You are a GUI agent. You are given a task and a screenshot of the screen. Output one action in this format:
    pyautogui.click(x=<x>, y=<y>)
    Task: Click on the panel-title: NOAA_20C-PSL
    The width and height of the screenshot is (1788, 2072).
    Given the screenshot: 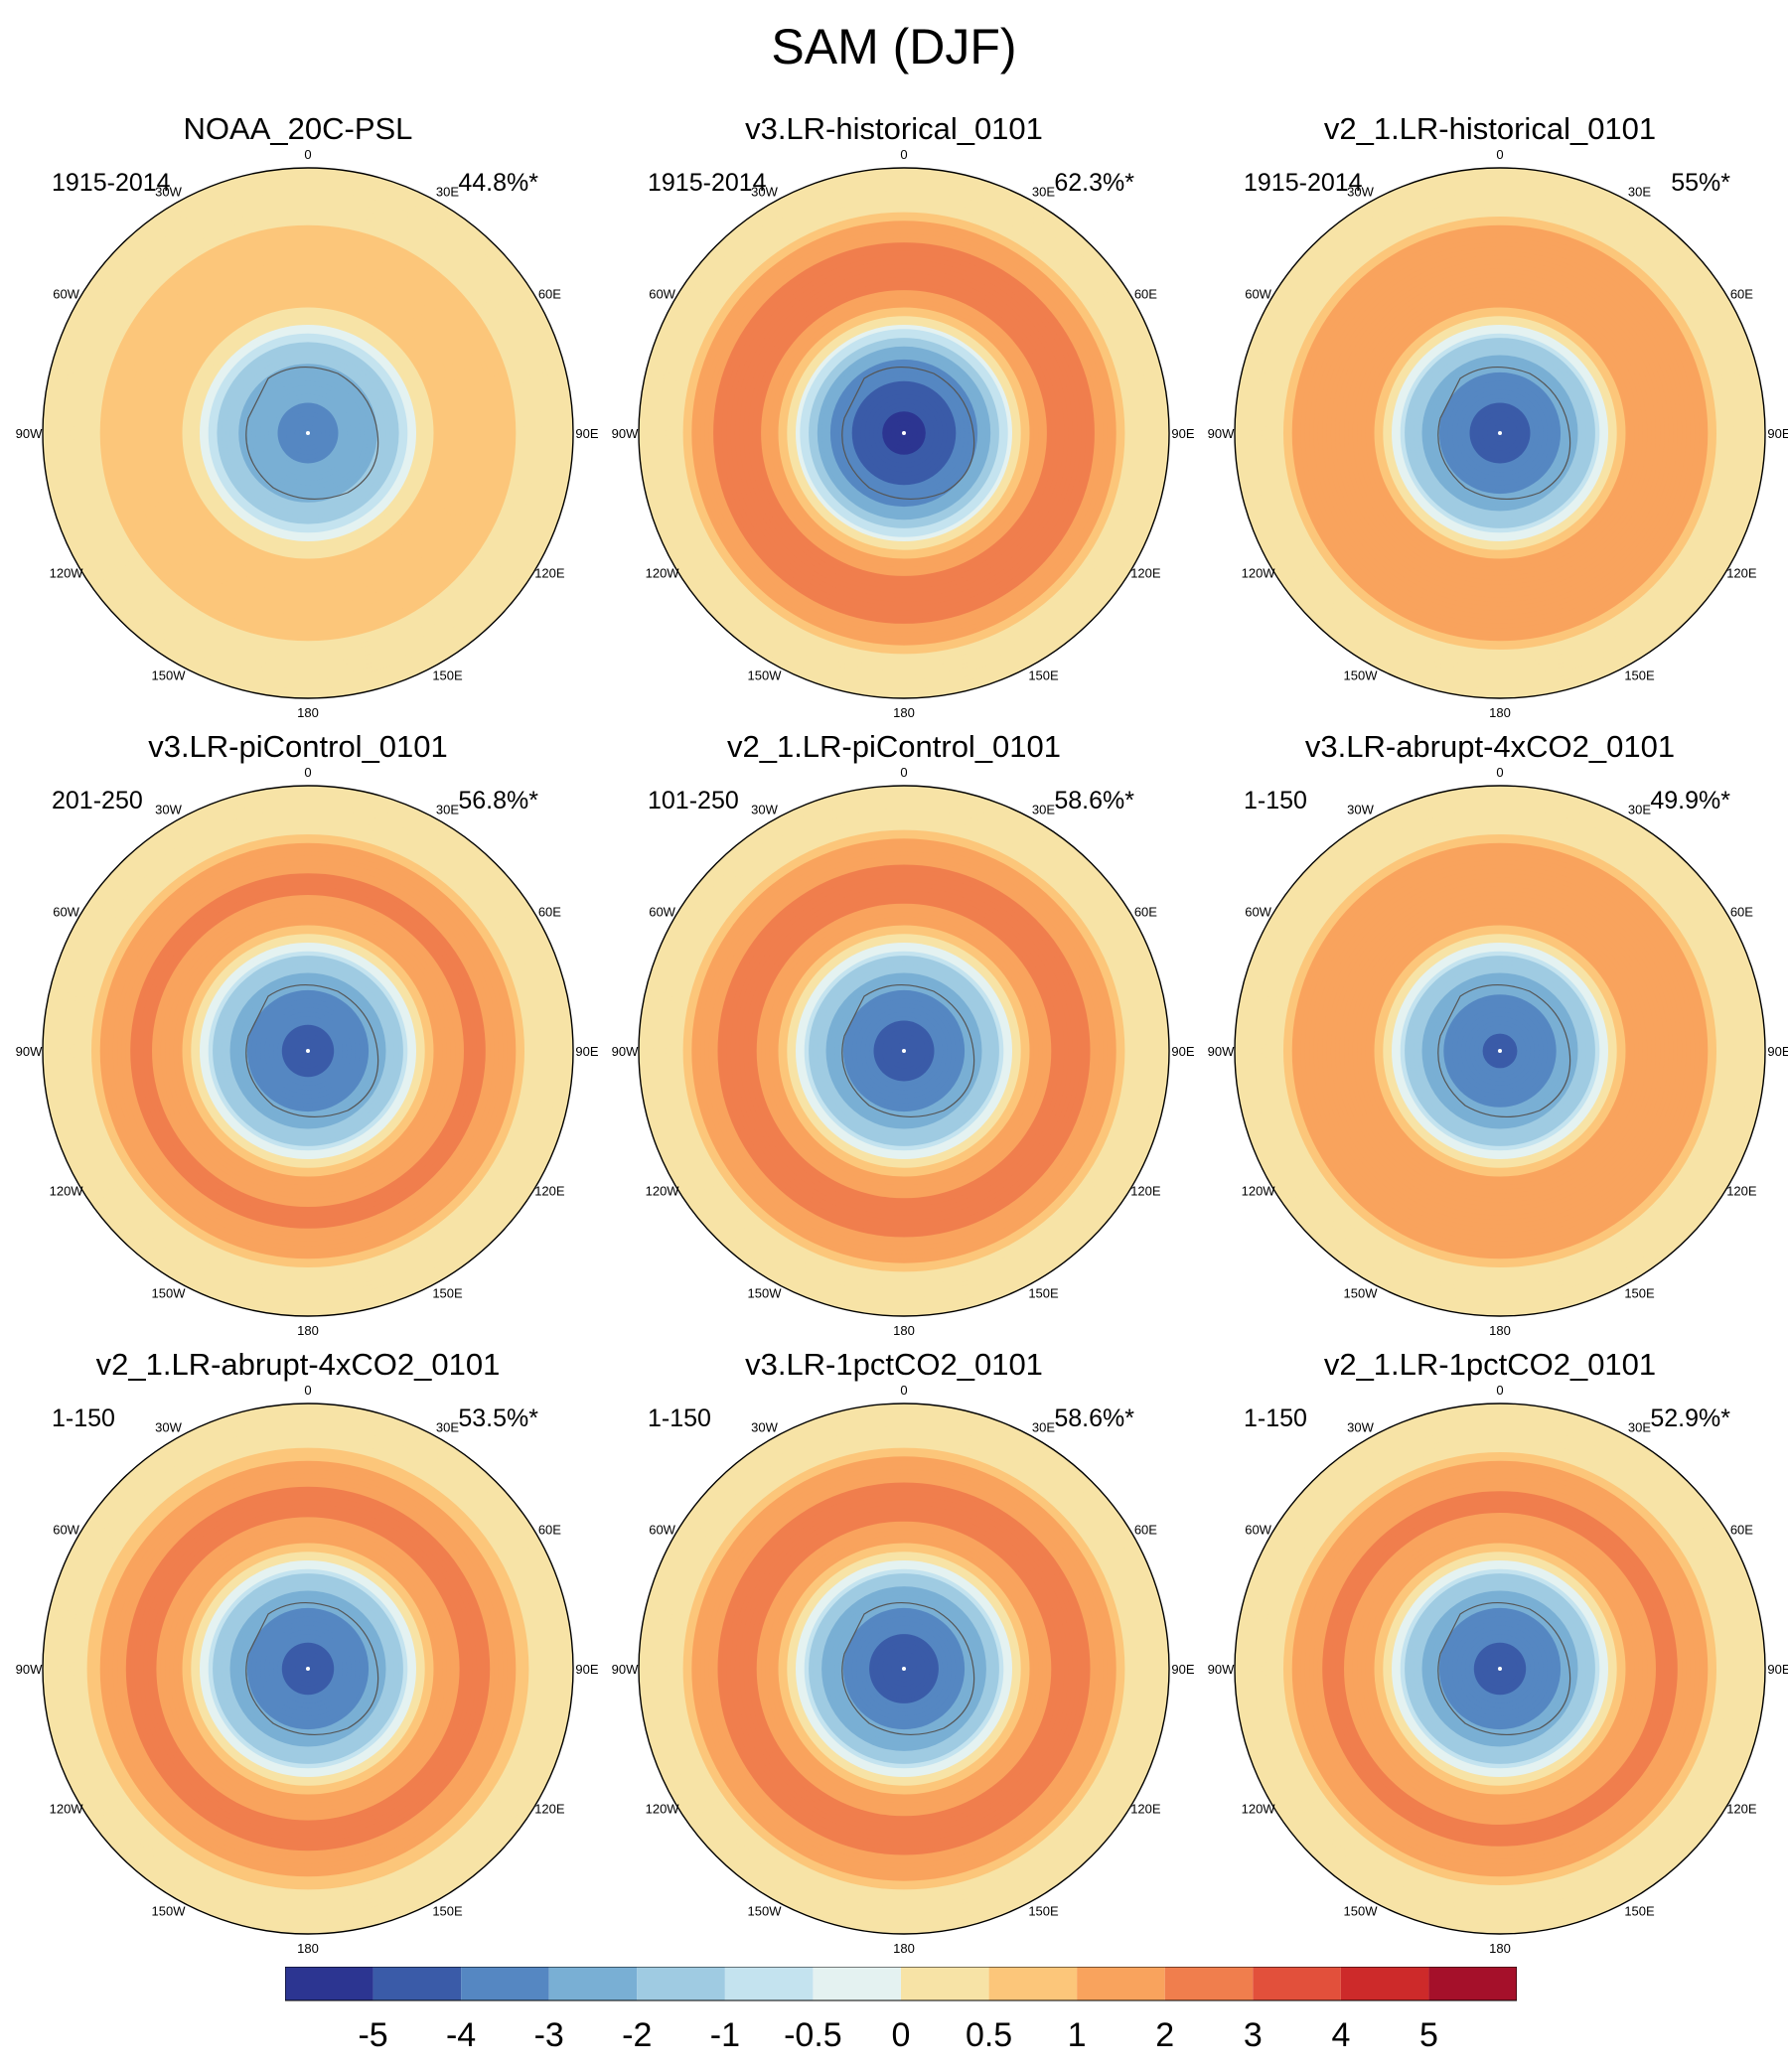 What is the action you would take?
    pyautogui.click(x=298, y=129)
    